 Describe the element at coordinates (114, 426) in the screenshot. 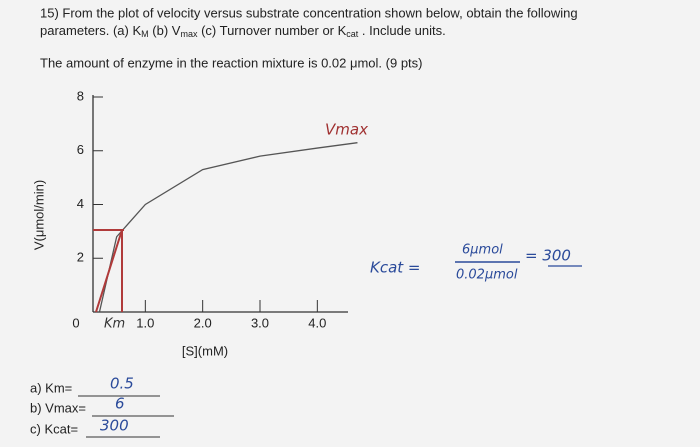

I see `answer-value: 300` at that location.